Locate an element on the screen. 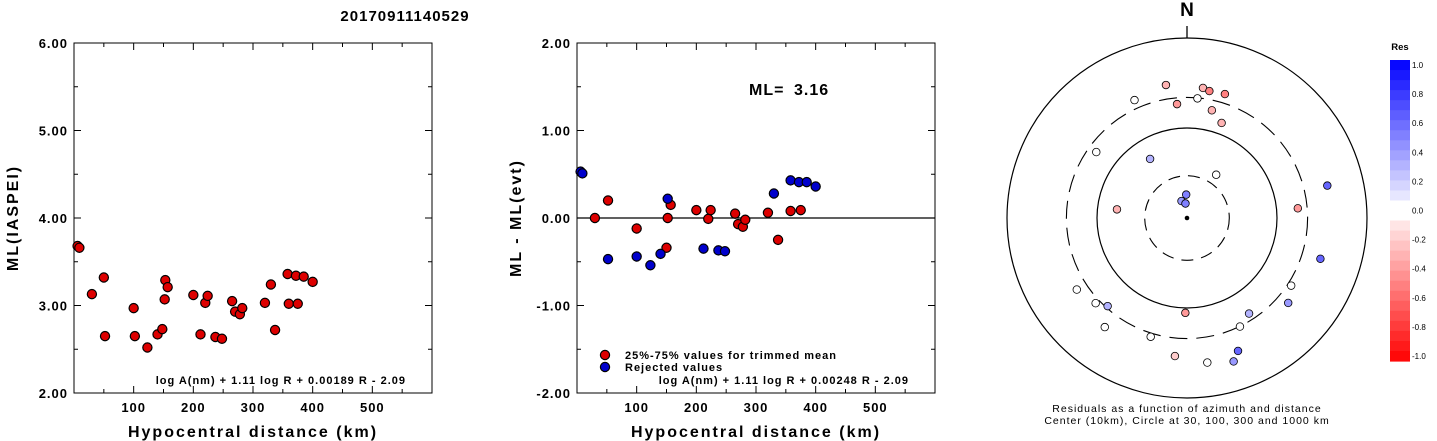 The width and height of the screenshot is (1437, 441). y-tick-label: 0.00 is located at coordinates (556, 218).